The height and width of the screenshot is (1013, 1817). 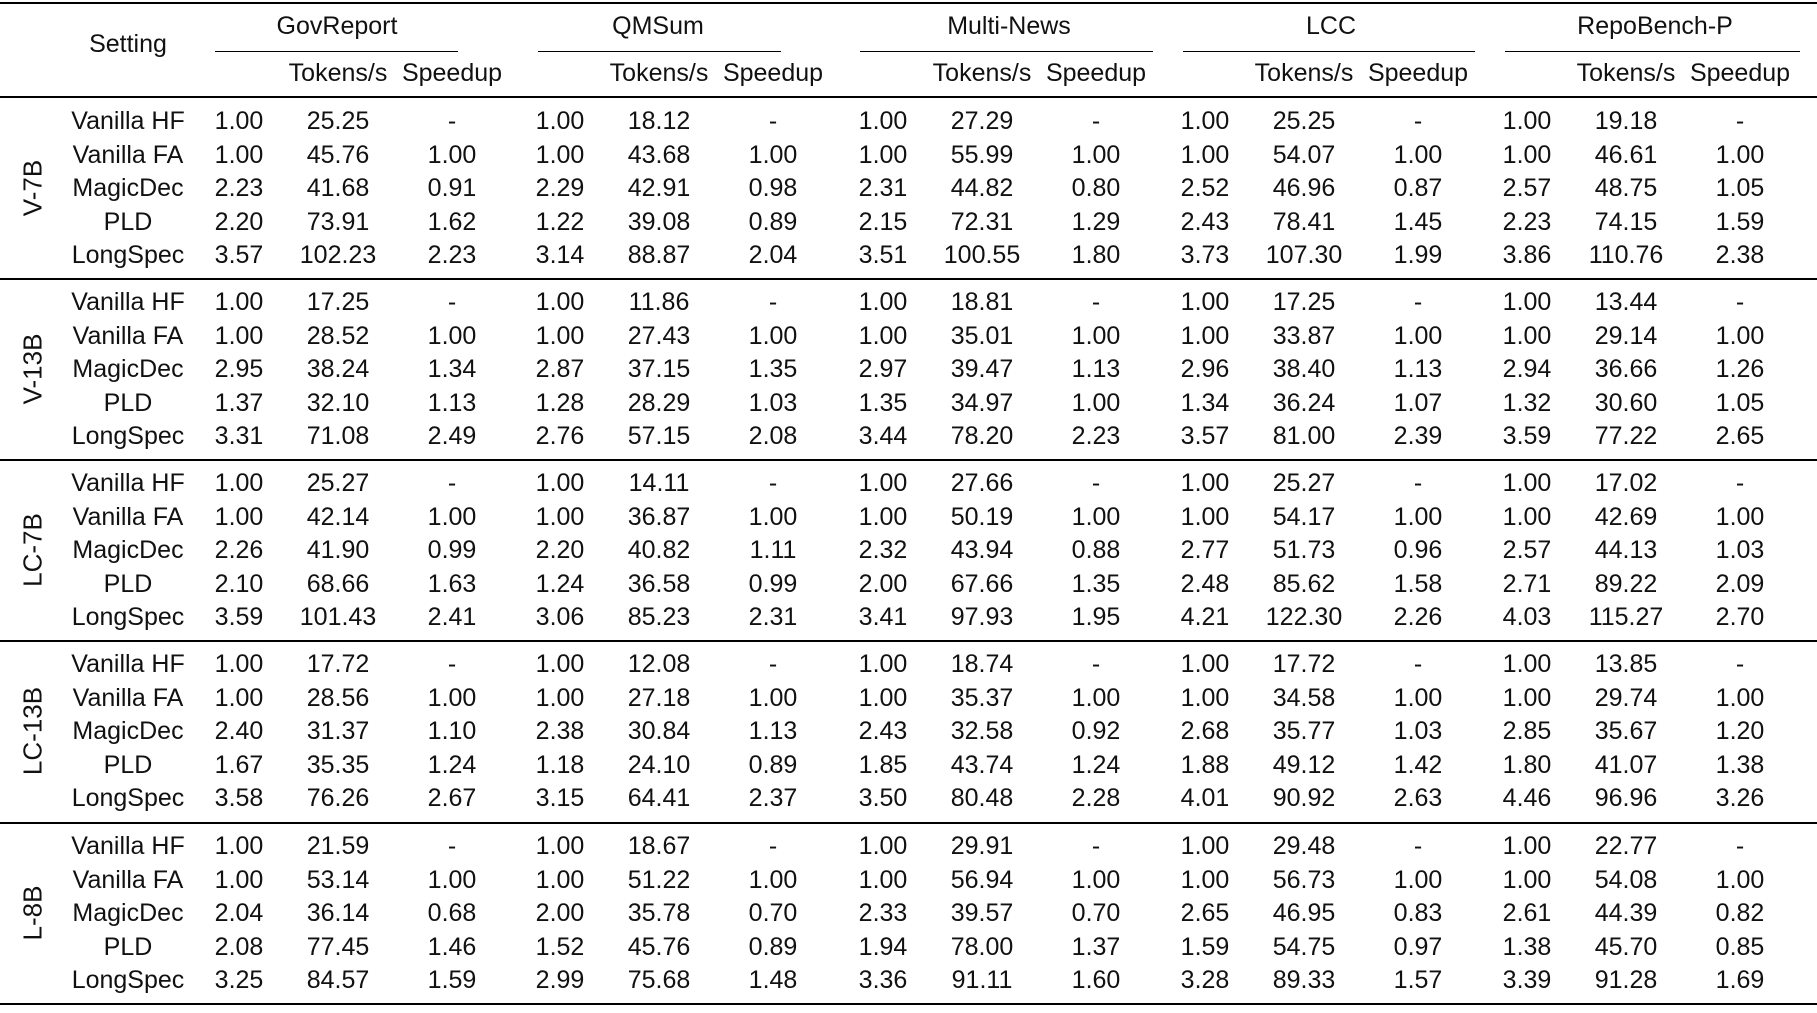 I want to click on tokens-value: 76.26, so click(x=338, y=798).